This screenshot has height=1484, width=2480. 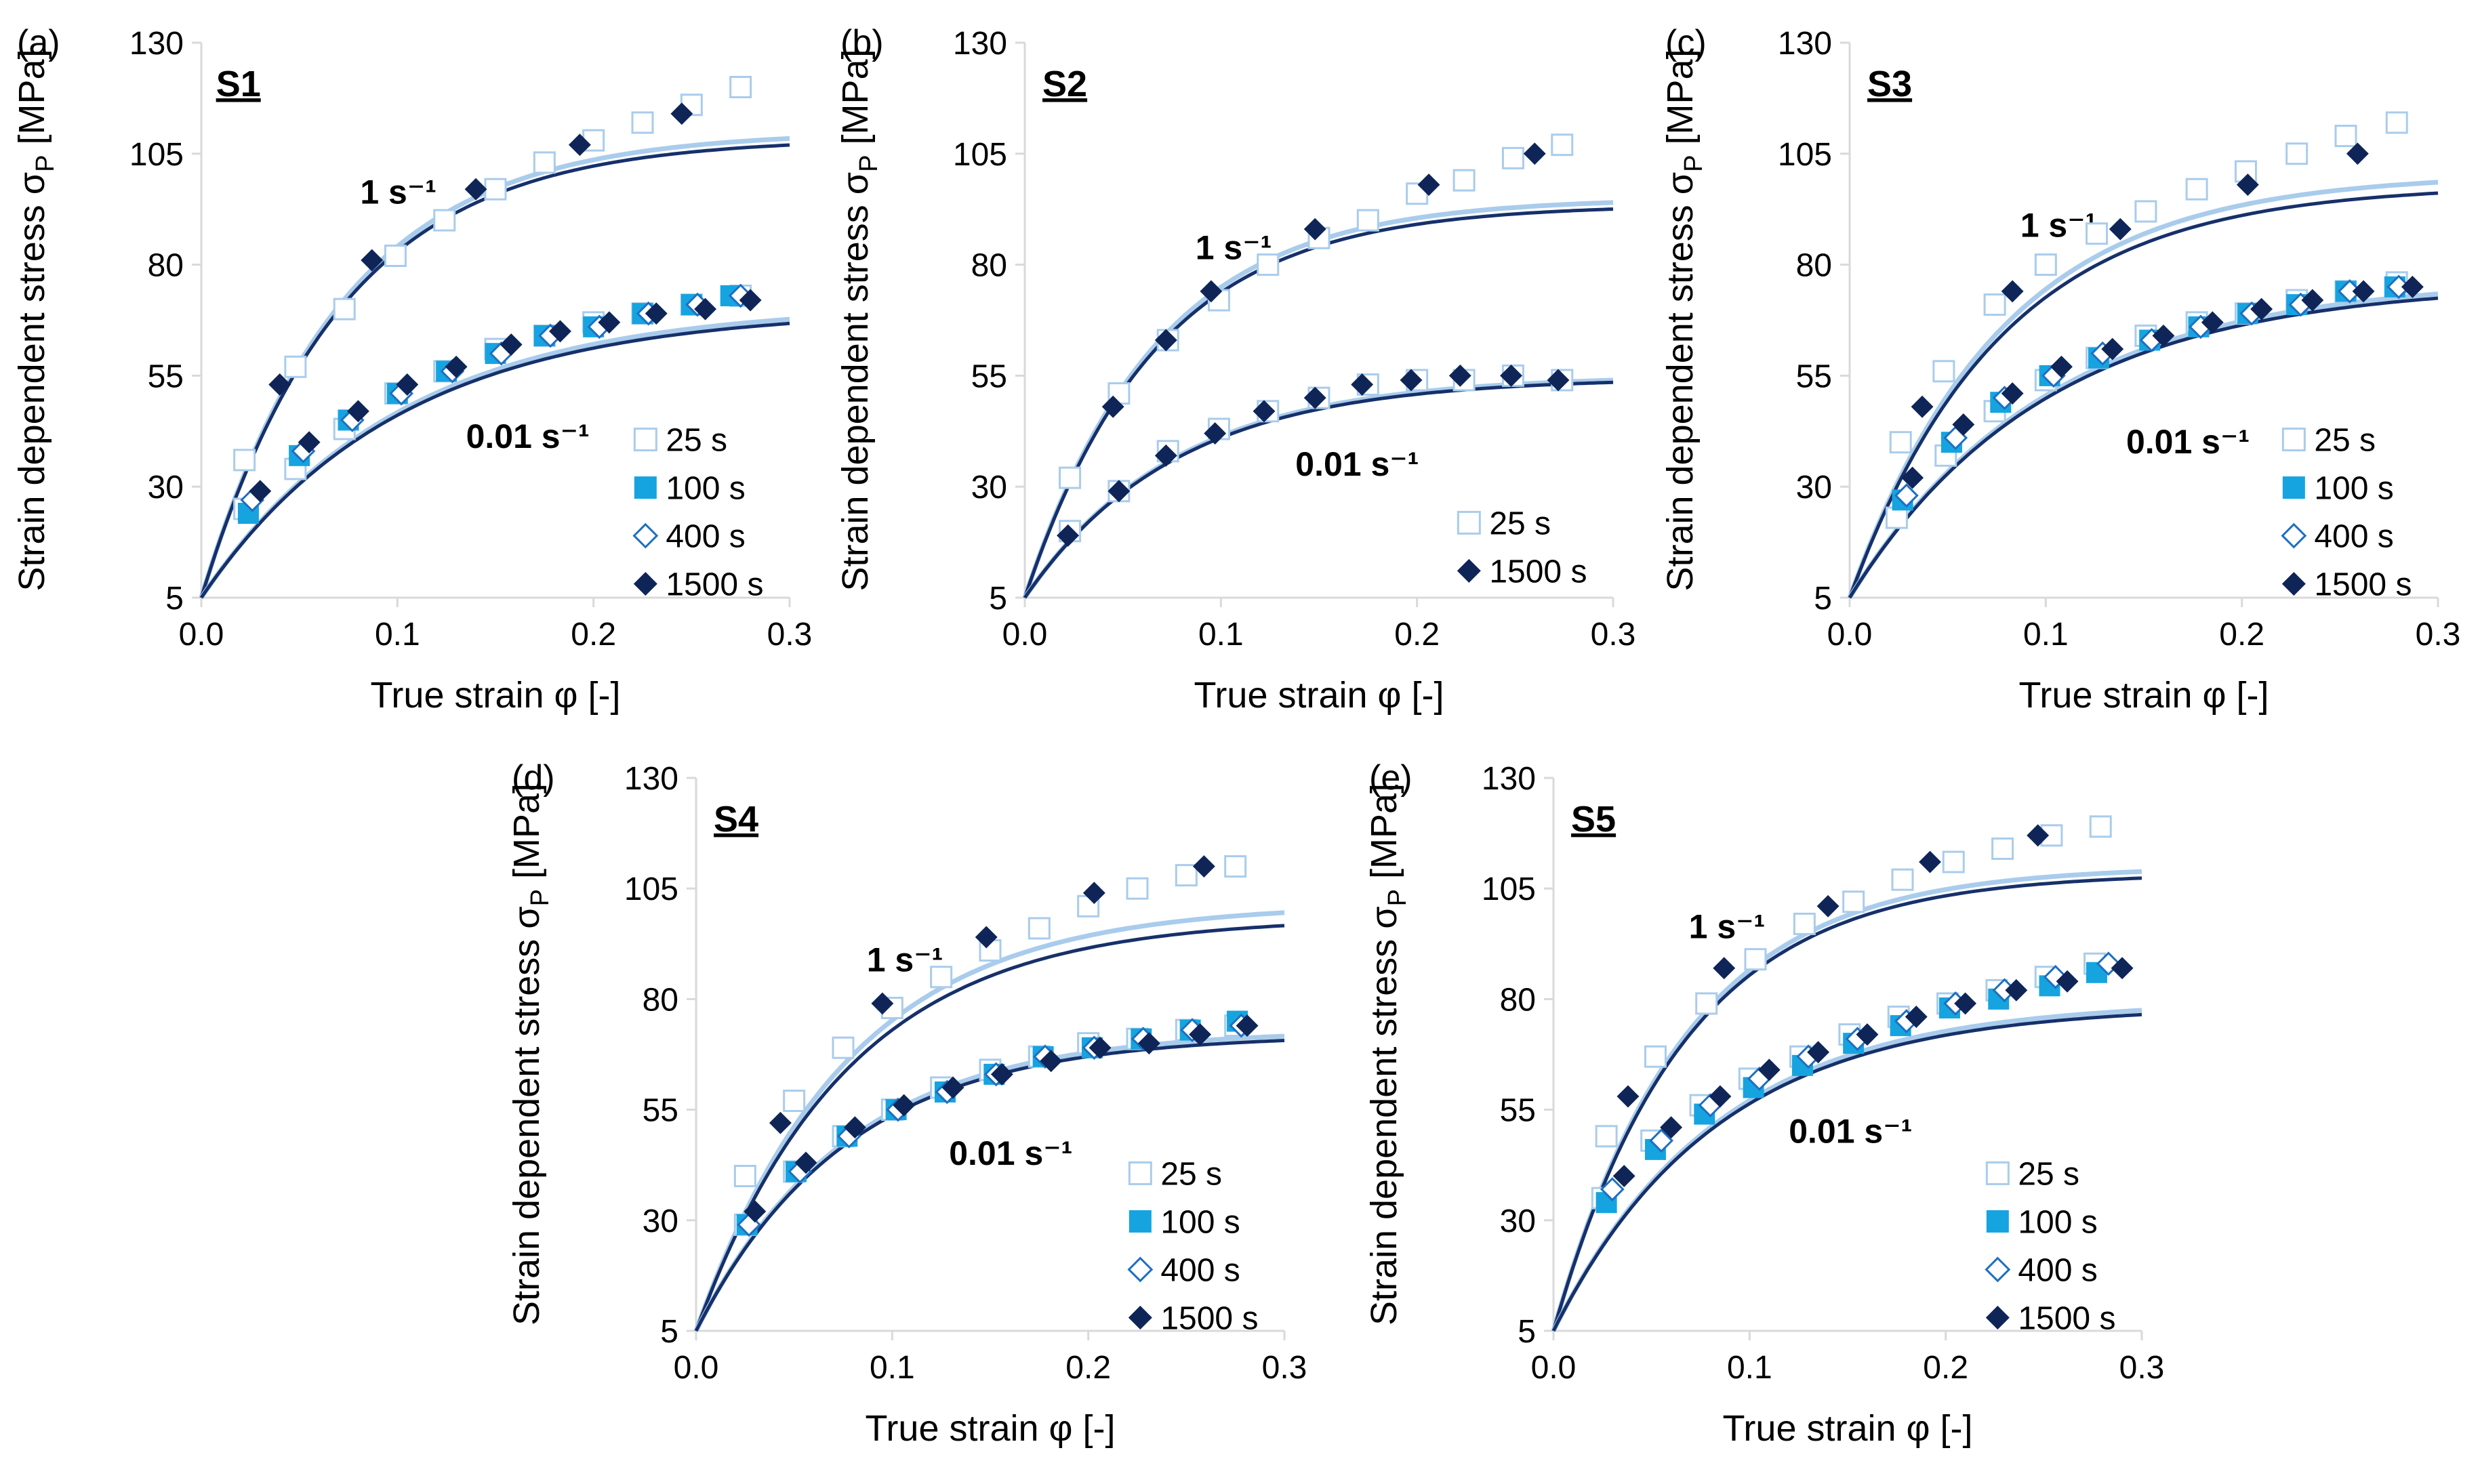 I want to click on panel-title: S1, so click(x=238, y=84).